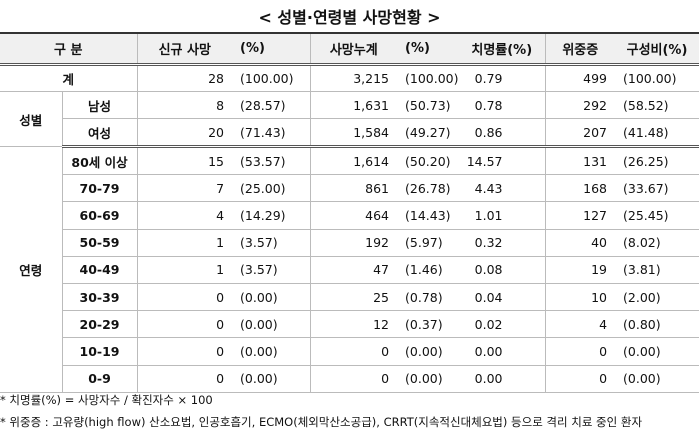  I want to click on value-cell: 14.57, so click(502, 161).